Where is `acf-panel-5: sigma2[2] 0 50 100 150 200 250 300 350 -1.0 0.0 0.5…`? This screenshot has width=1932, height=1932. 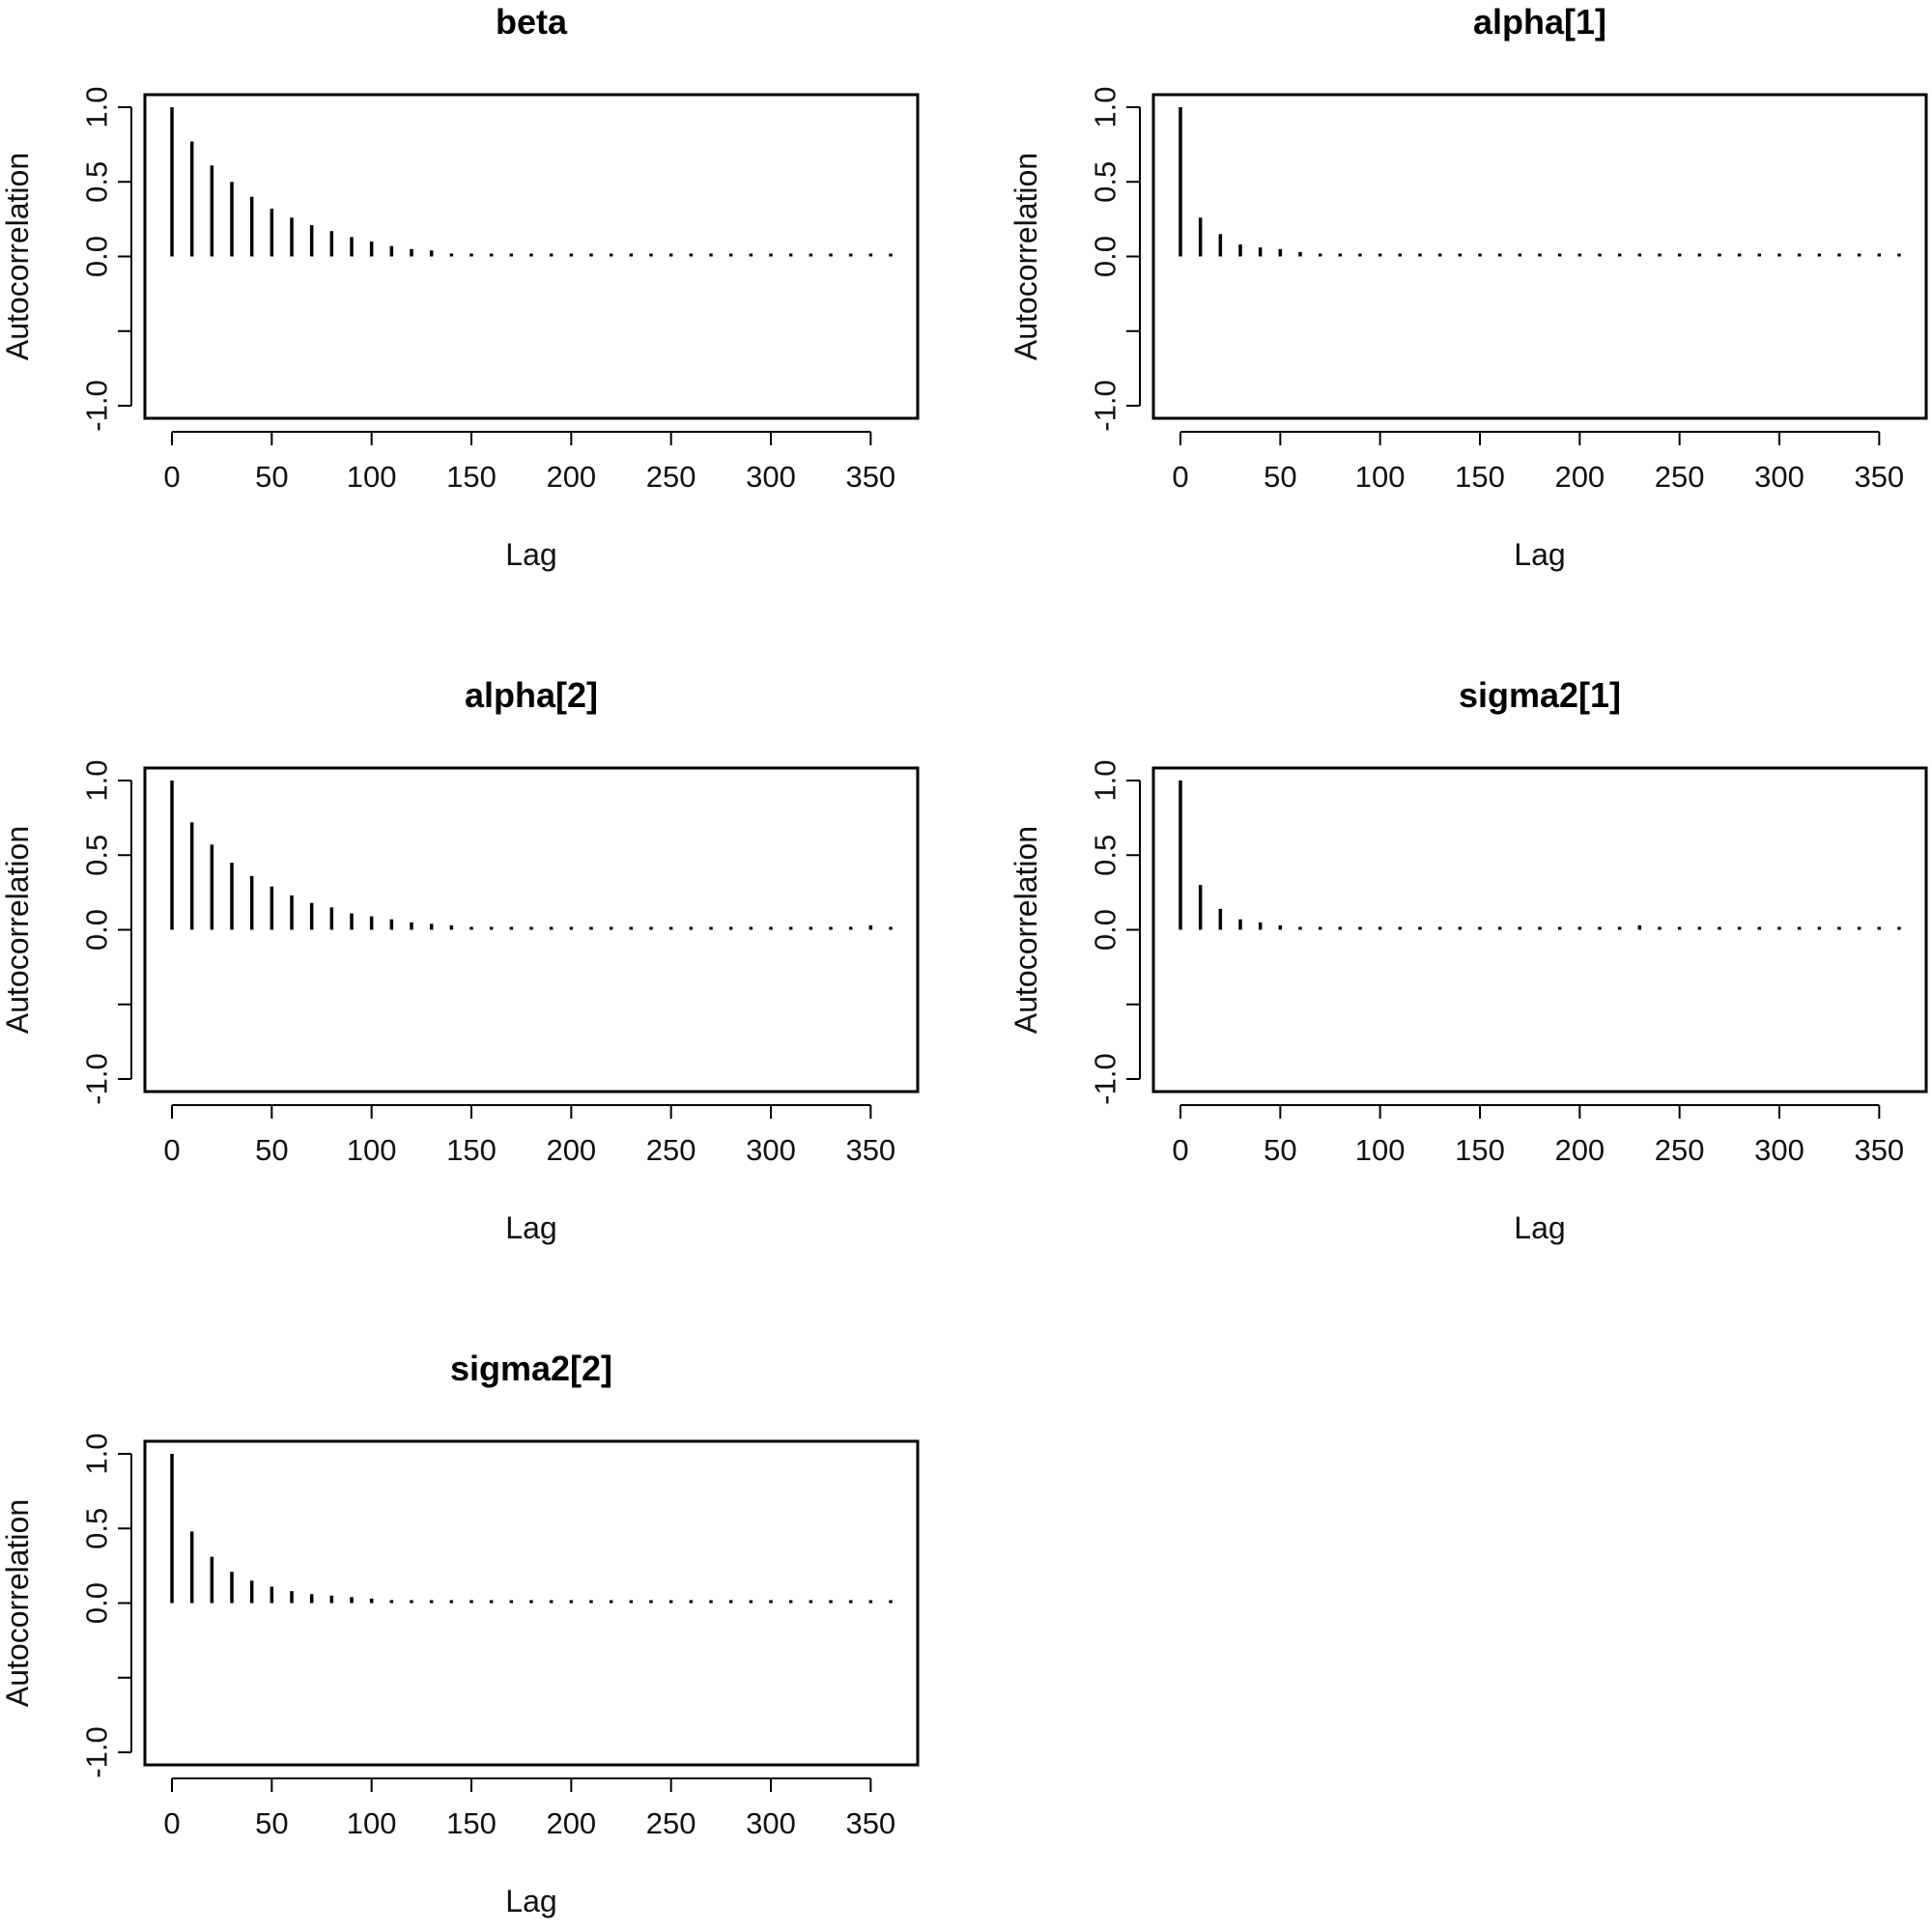 acf-panel-5: sigma2[2] 0 50 100 150 200 250 300 350 -1.0 0.0 0.5… is located at coordinates (460, 1633).